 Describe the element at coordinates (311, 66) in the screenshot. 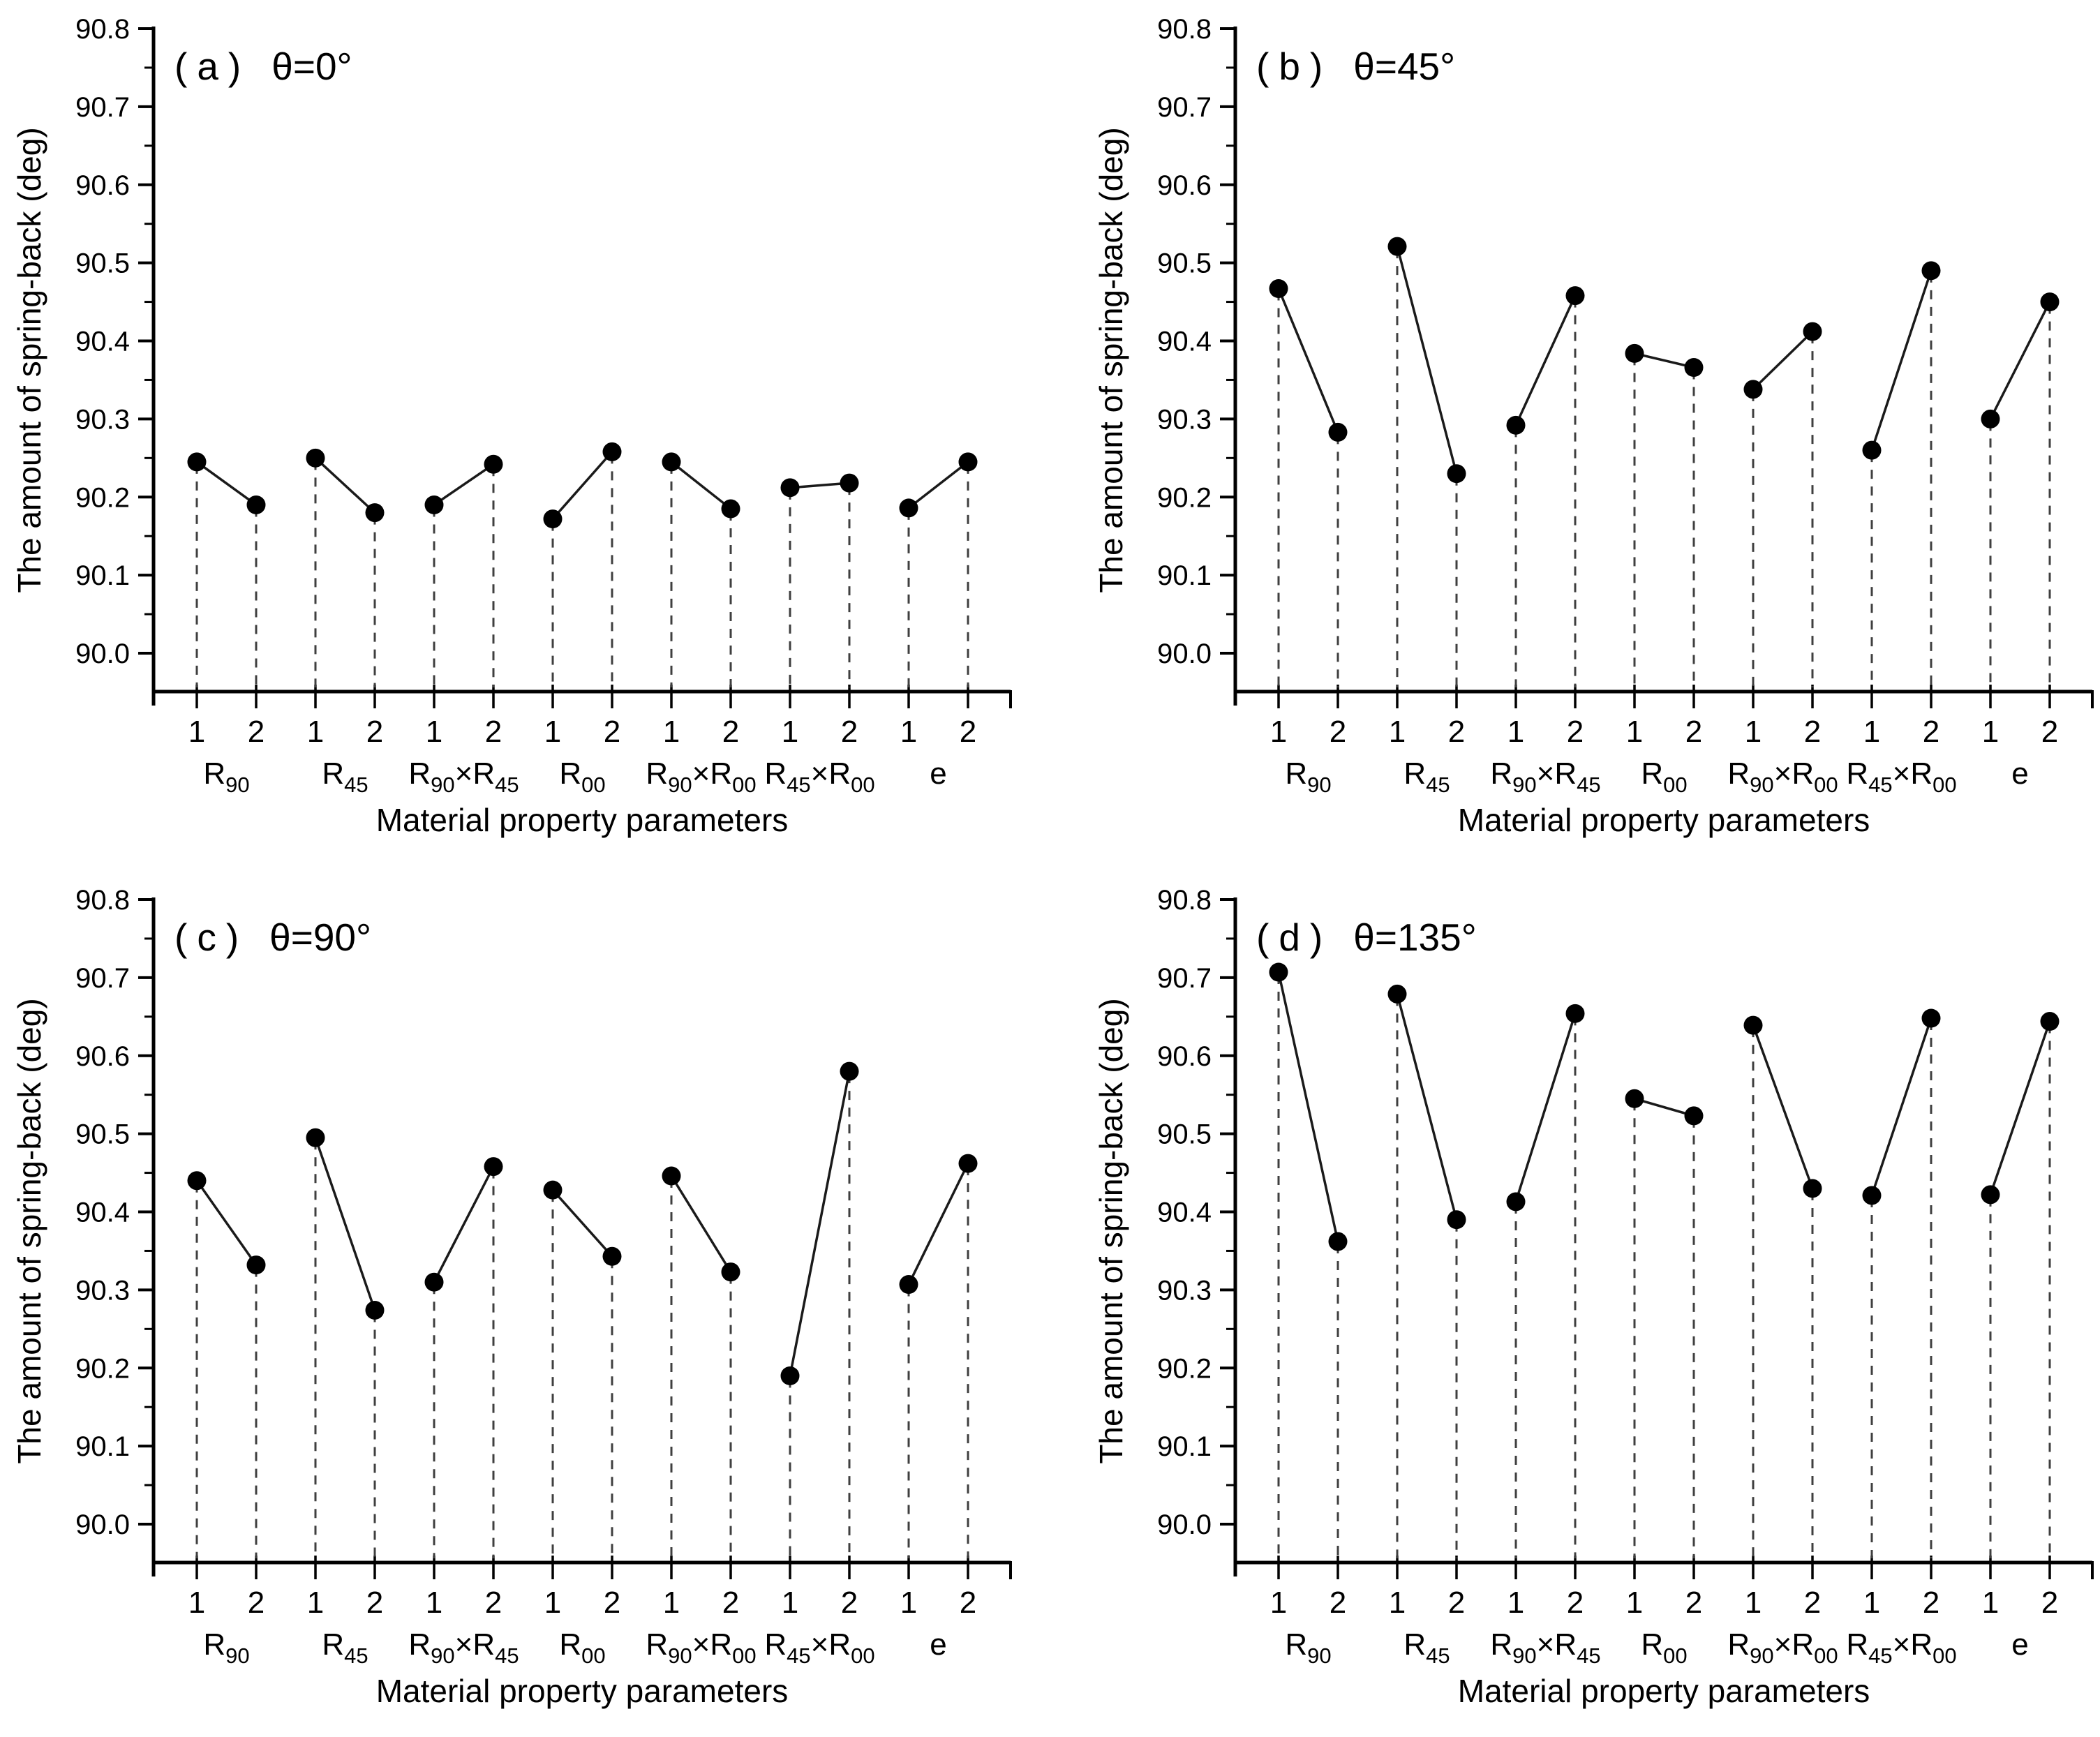

I see `panel-title-theta: θ=0°` at that location.